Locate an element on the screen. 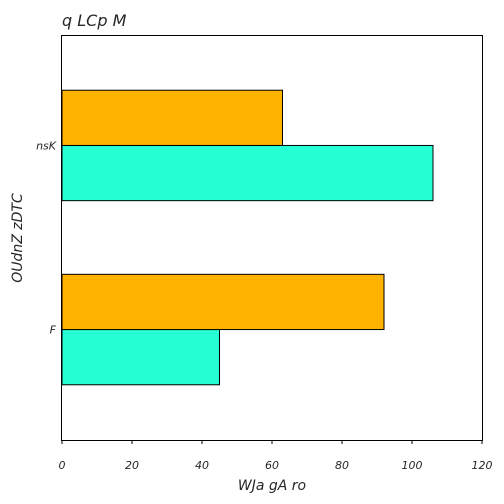 This screenshot has width=504, height=504. y-tick-label: F is located at coordinates (53, 330).